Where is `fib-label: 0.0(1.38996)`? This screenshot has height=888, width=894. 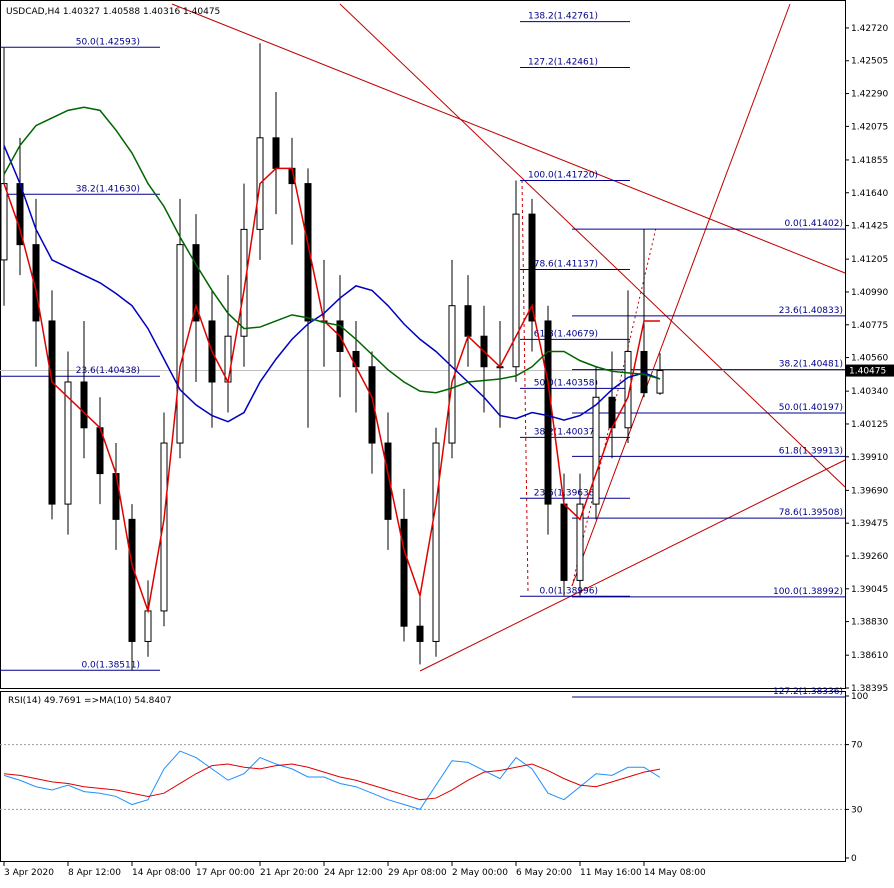 fib-label: 0.0(1.38996) is located at coordinates (568, 591).